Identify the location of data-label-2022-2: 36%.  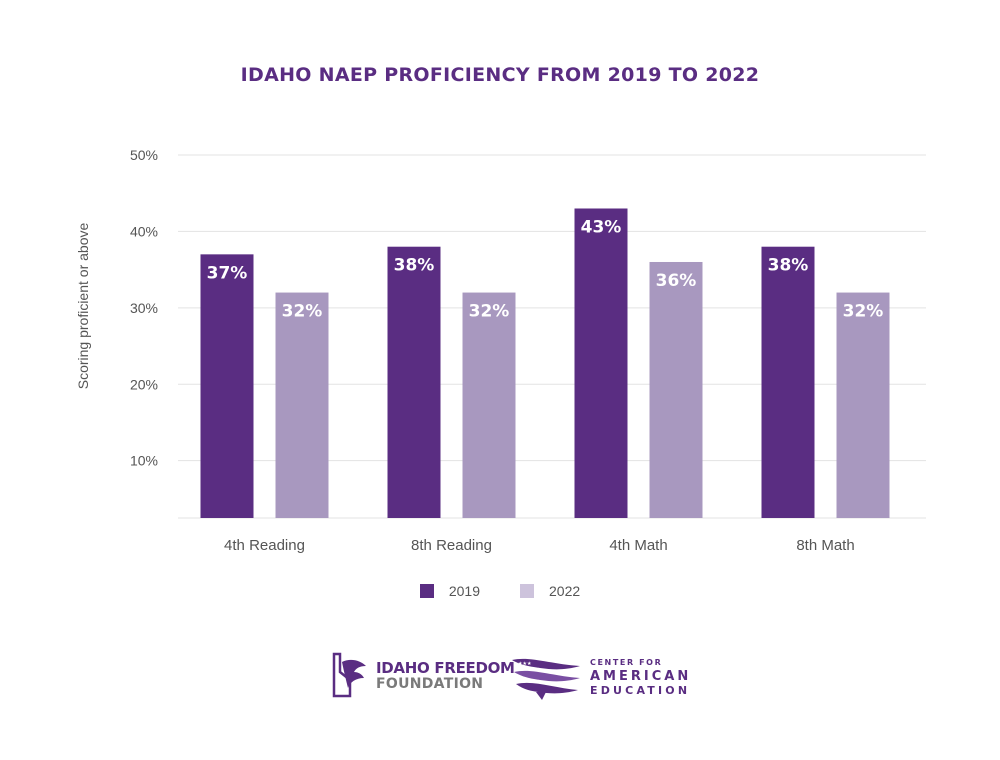
(676, 281).